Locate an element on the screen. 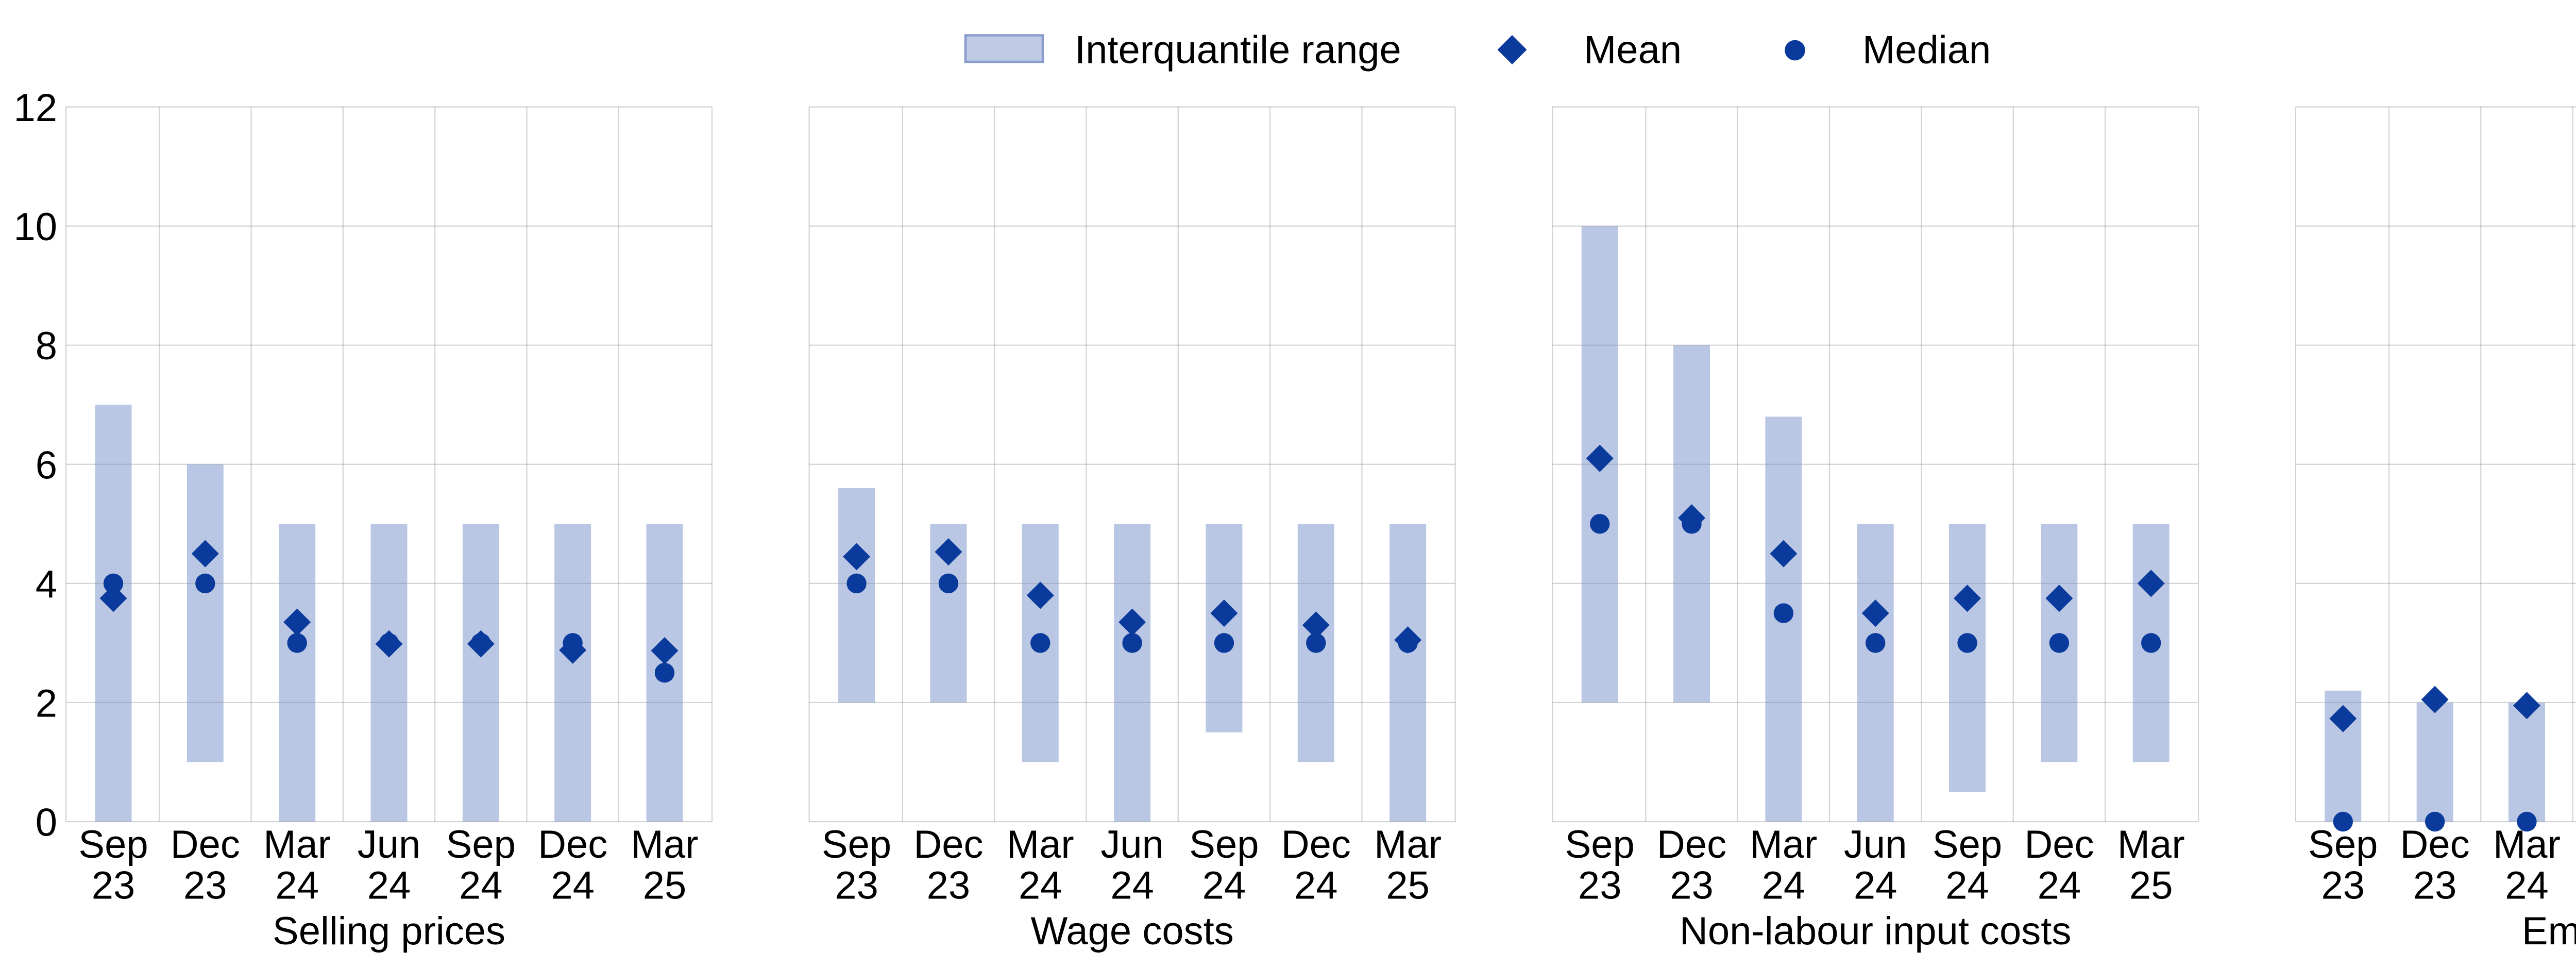  svg-text: Median is located at coordinates (1926, 50).